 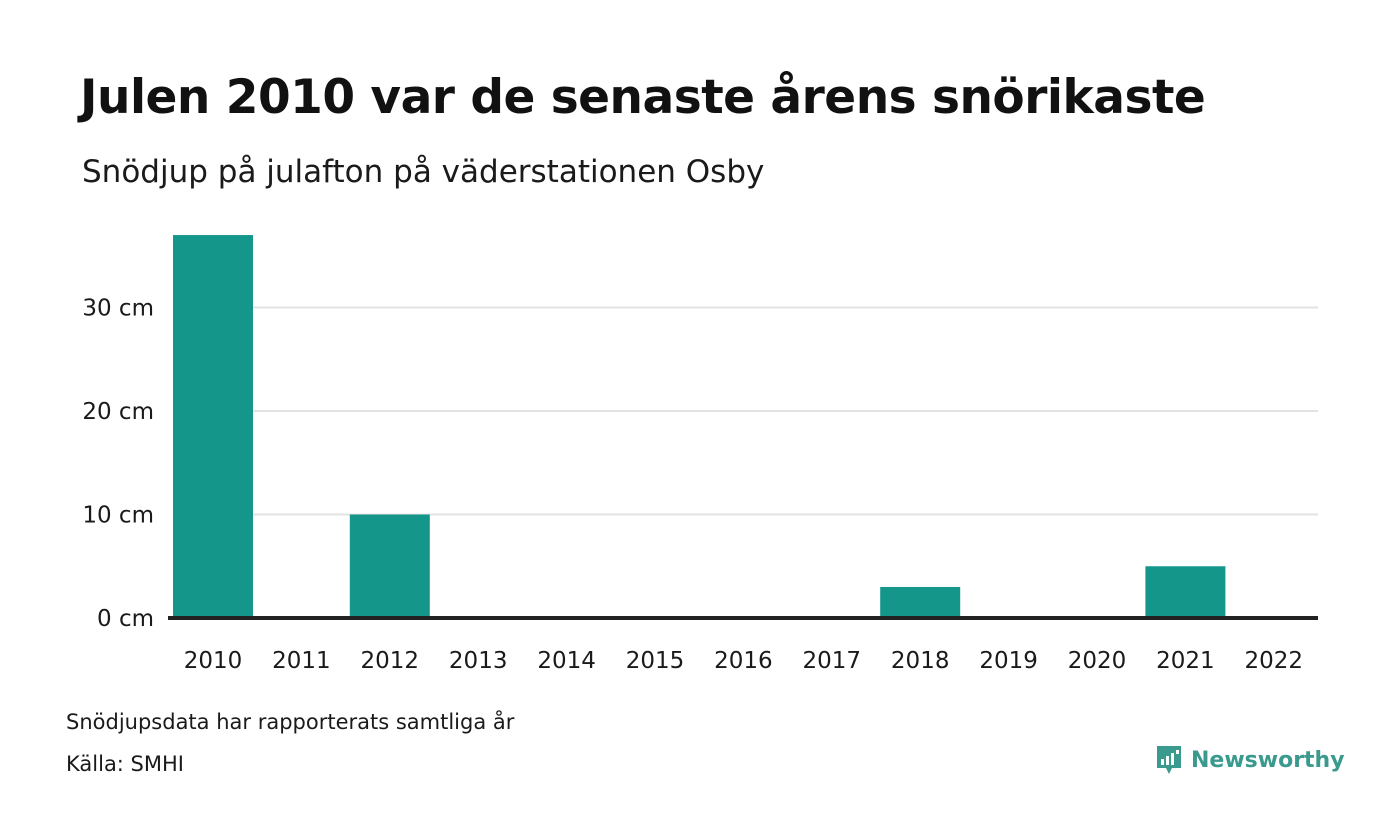 I want to click on newsworthy-logo: Newsworthy, so click(x=1250, y=760).